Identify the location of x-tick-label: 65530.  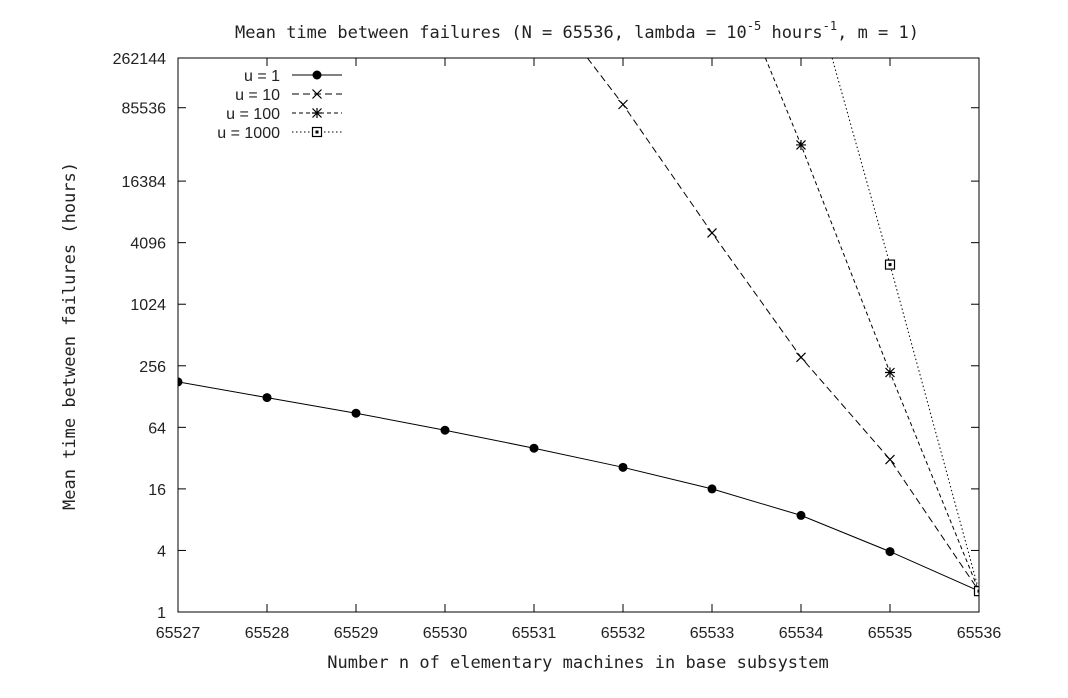
(445, 633).